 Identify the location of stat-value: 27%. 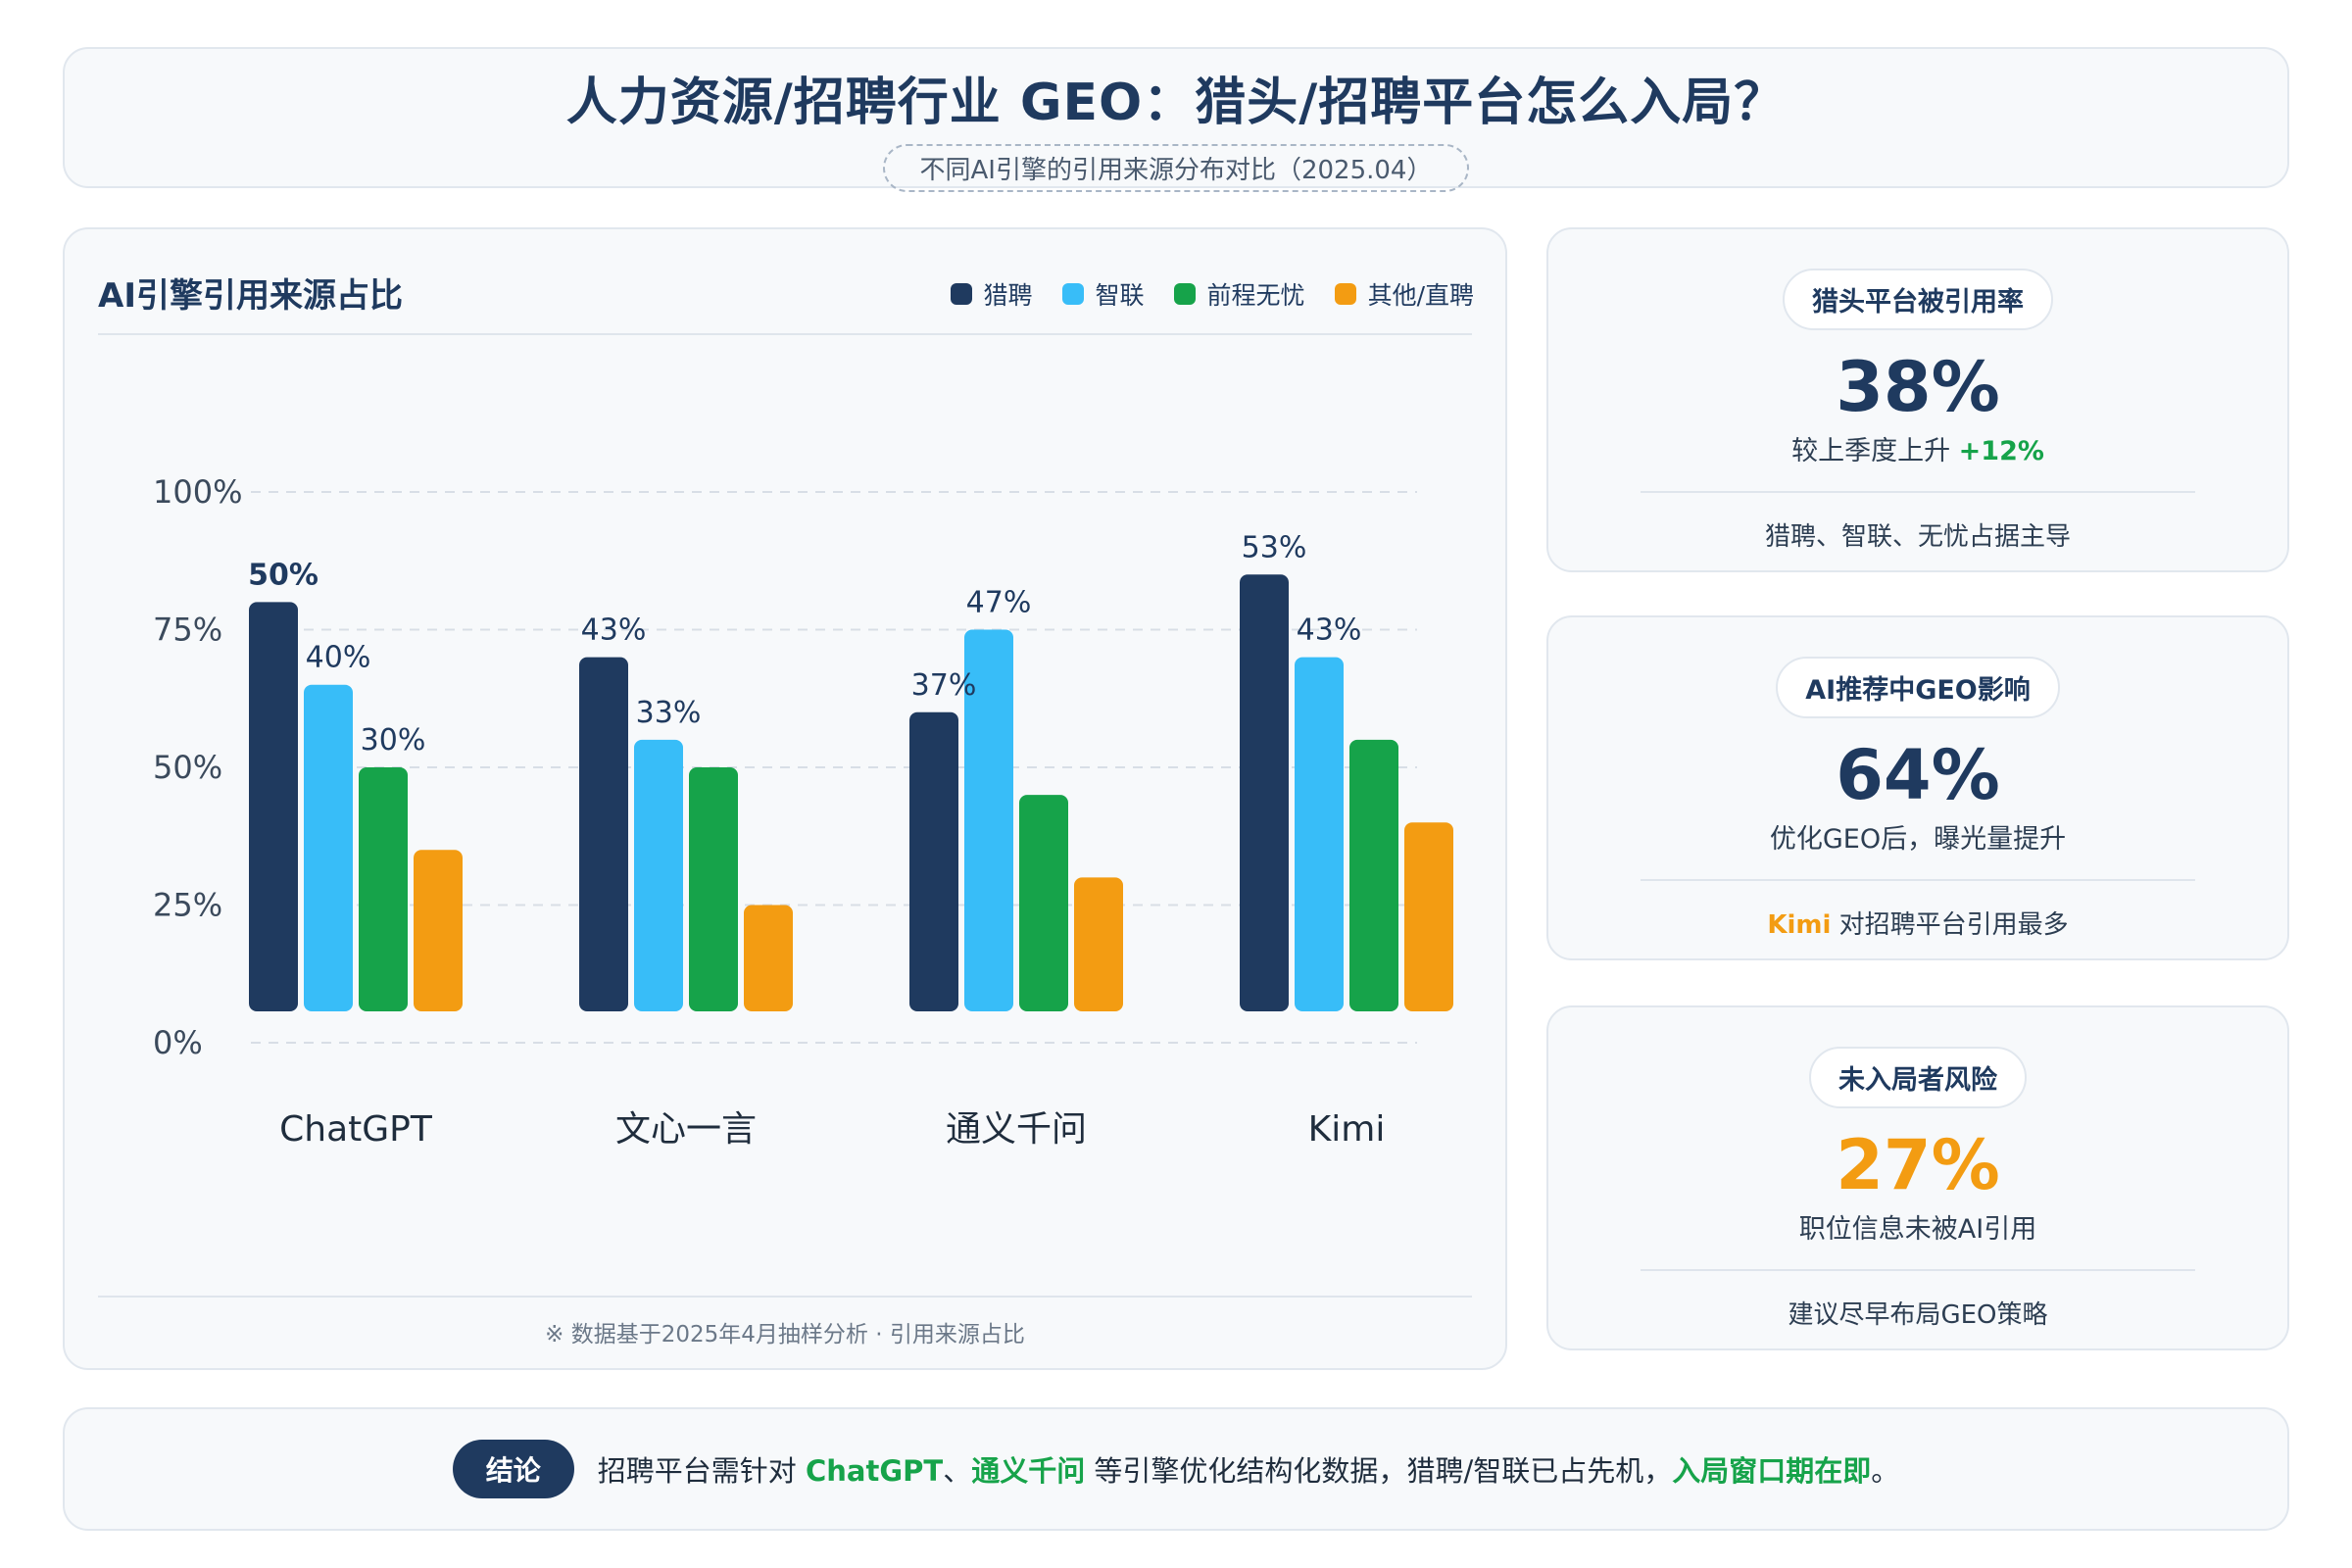
(1918, 1165).